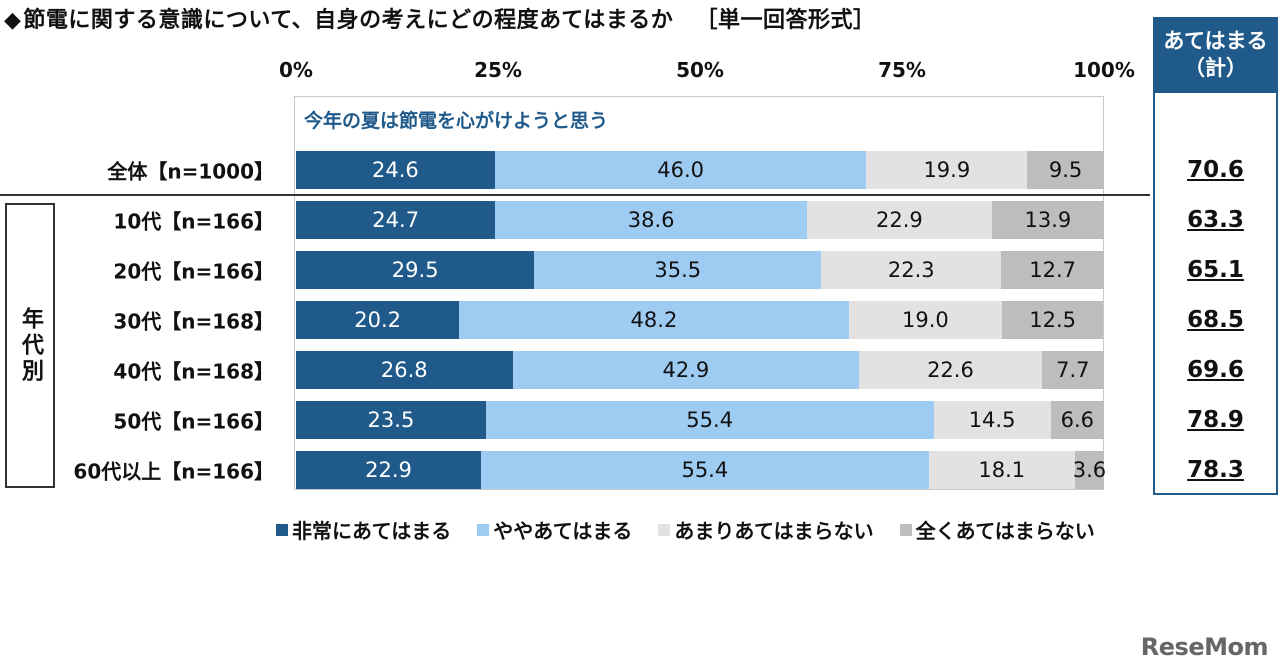  What do you see at coordinates (1215, 270) in the screenshot?
I see `total-value: 65.1` at bounding box center [1215, 270].